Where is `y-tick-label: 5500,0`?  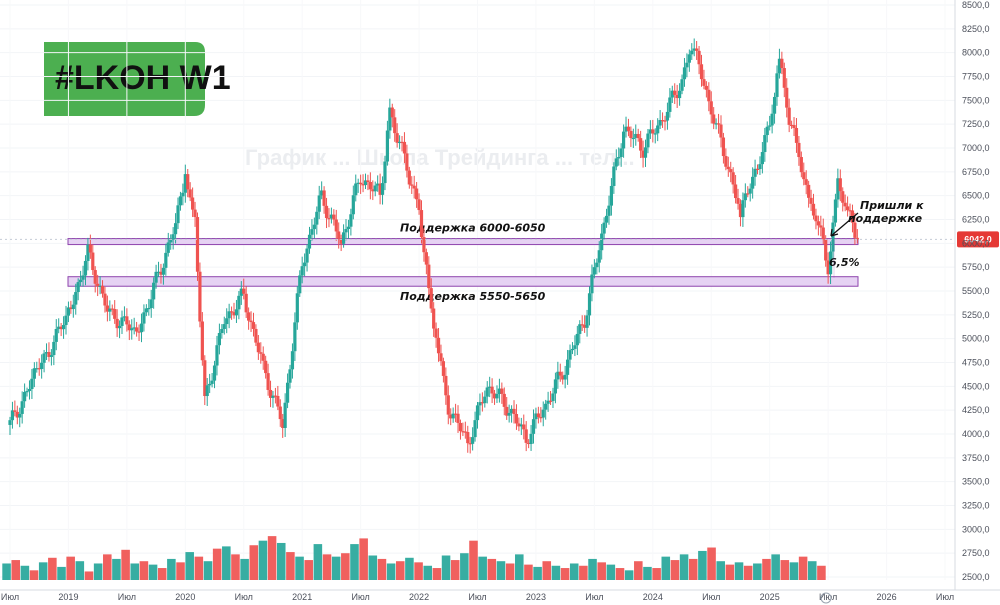
y-tick-label: 5500,0 is located at coordinates (976, 291).